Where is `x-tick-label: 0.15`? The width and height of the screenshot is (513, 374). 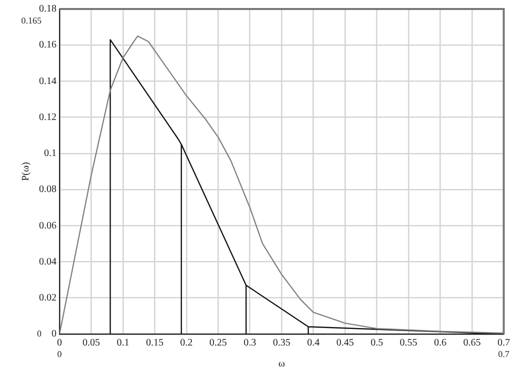 x-tick-label: 0.15 is located at coordinates (155, 343).